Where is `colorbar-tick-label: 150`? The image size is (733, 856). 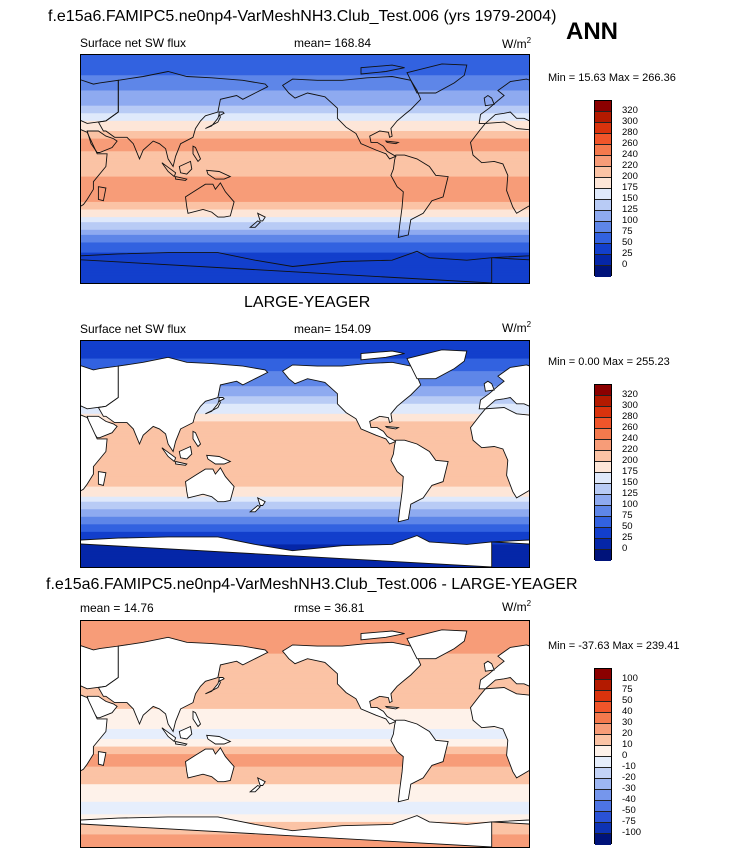 colorbar-tick-label: 150 is located at coordinates (630, 482).